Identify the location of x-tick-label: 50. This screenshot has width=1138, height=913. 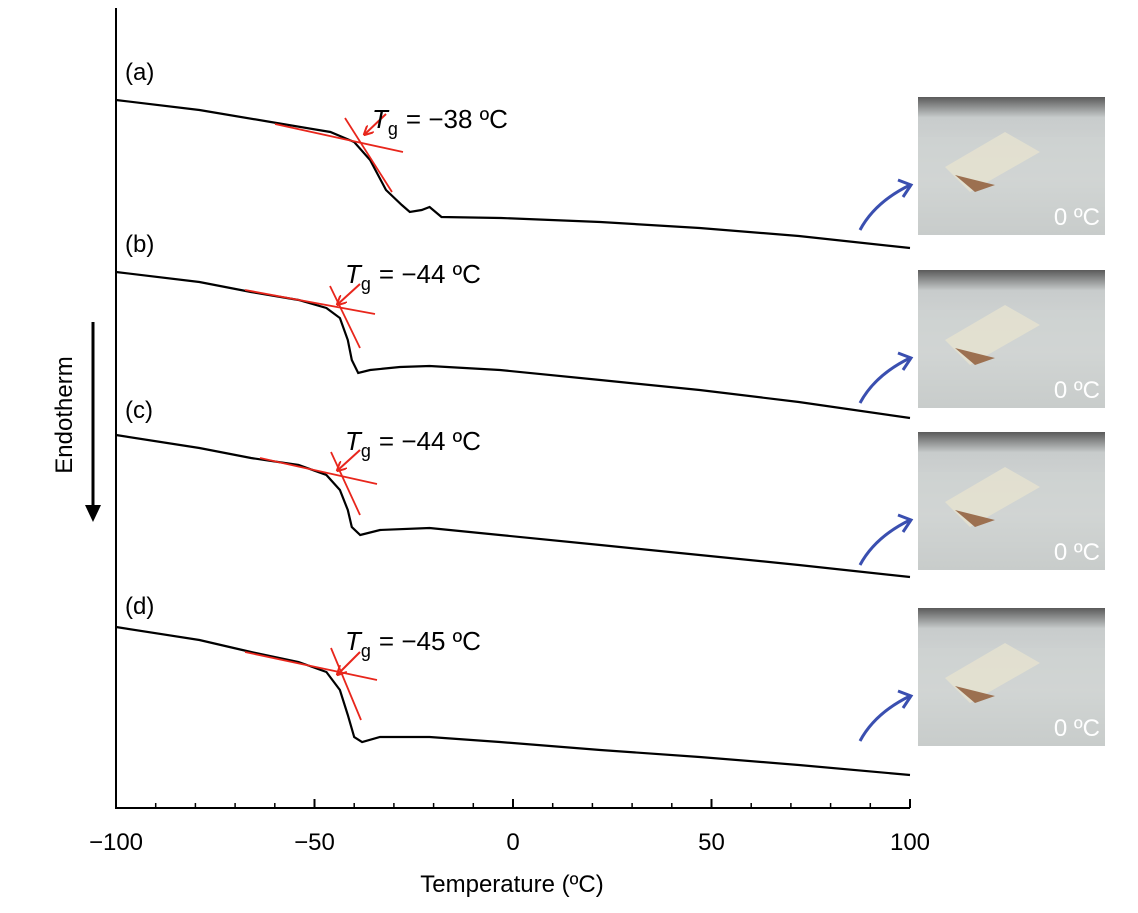
(711, 842).